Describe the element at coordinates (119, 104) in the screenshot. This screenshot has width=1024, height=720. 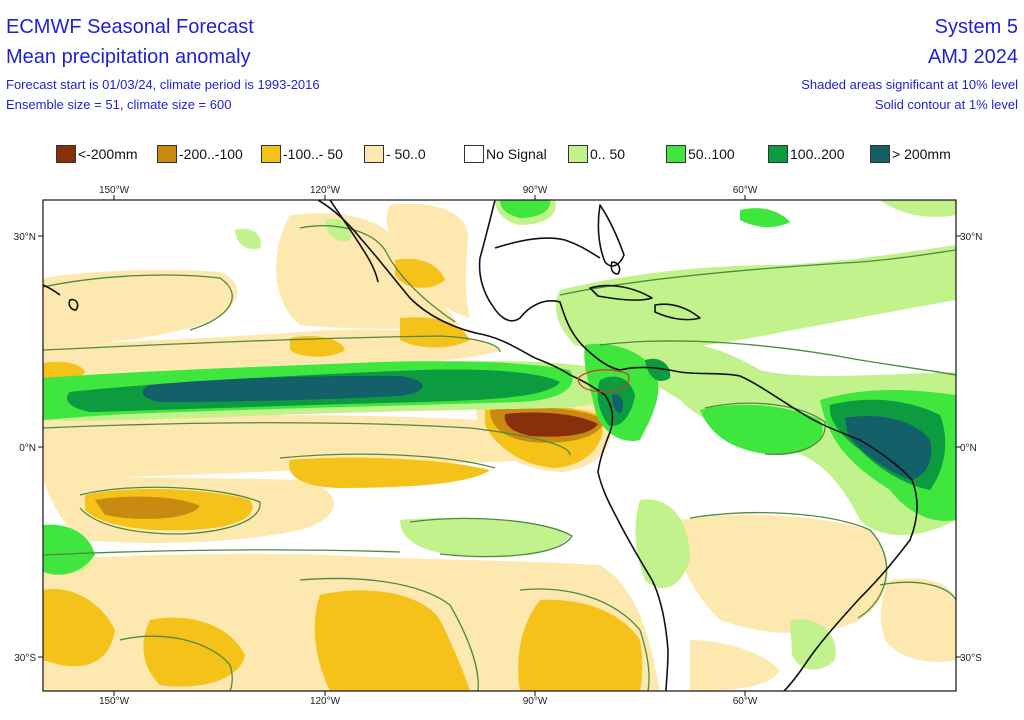
I see `ensemble-info: Ensemble size = 51, climate size = 600` at that location.